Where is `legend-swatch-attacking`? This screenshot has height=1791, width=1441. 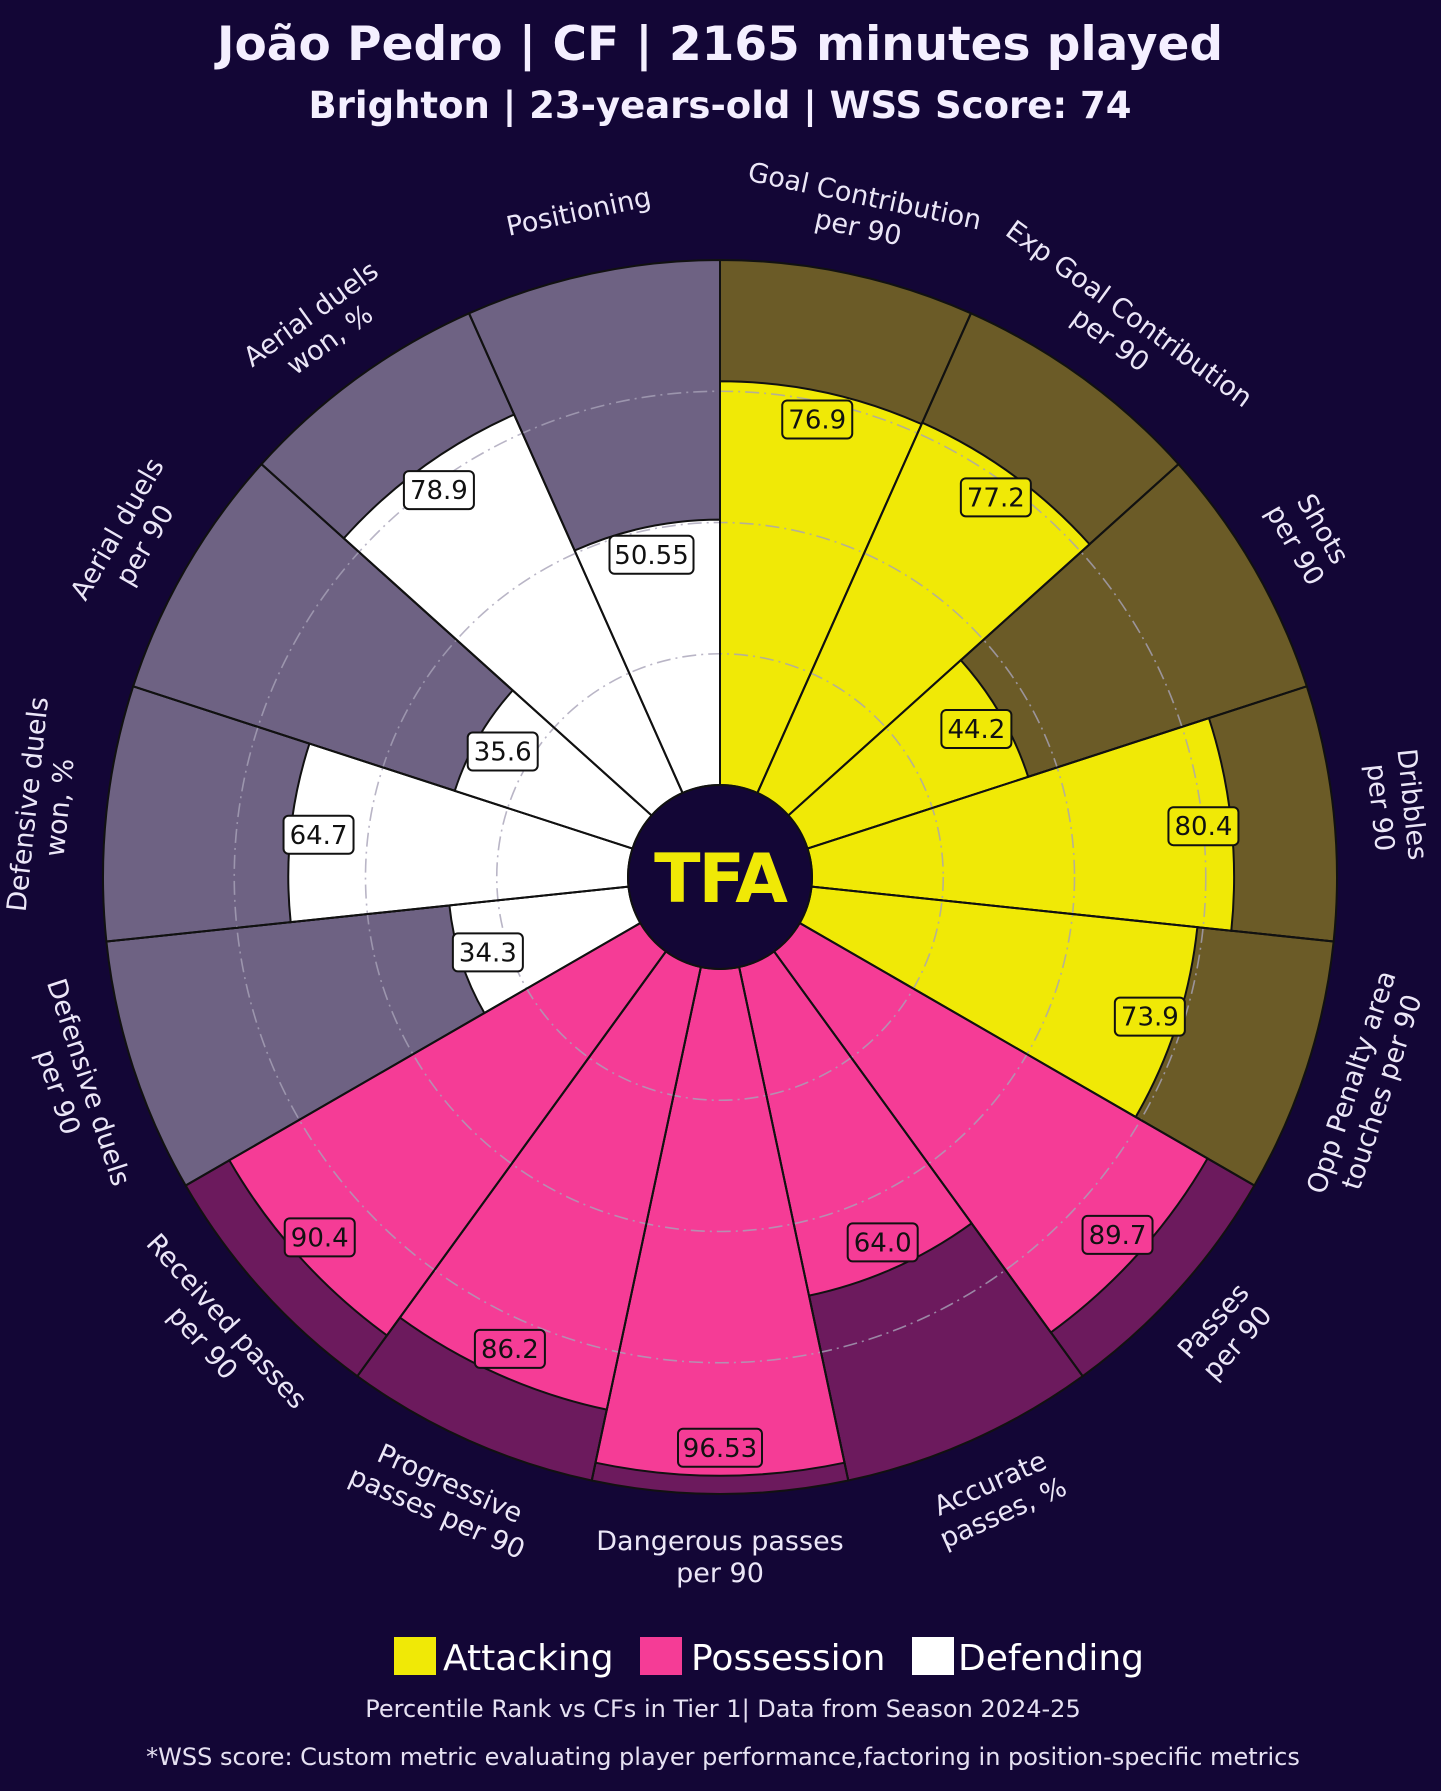
legend-swatch-attacking is located at coordinates (415, 1656).